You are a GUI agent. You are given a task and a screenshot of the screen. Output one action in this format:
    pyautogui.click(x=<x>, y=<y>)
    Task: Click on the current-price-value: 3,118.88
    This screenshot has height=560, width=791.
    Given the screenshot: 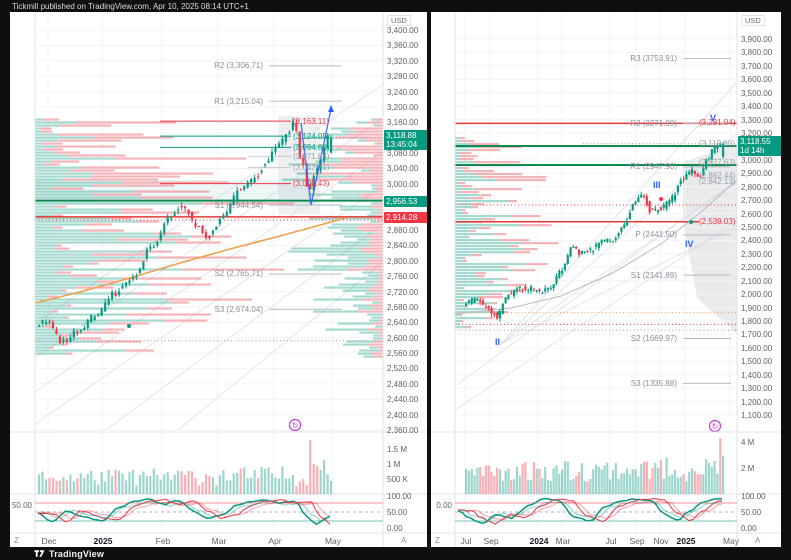 What is the action you would take?
    pyautogui.click(x=401, y=136)
    